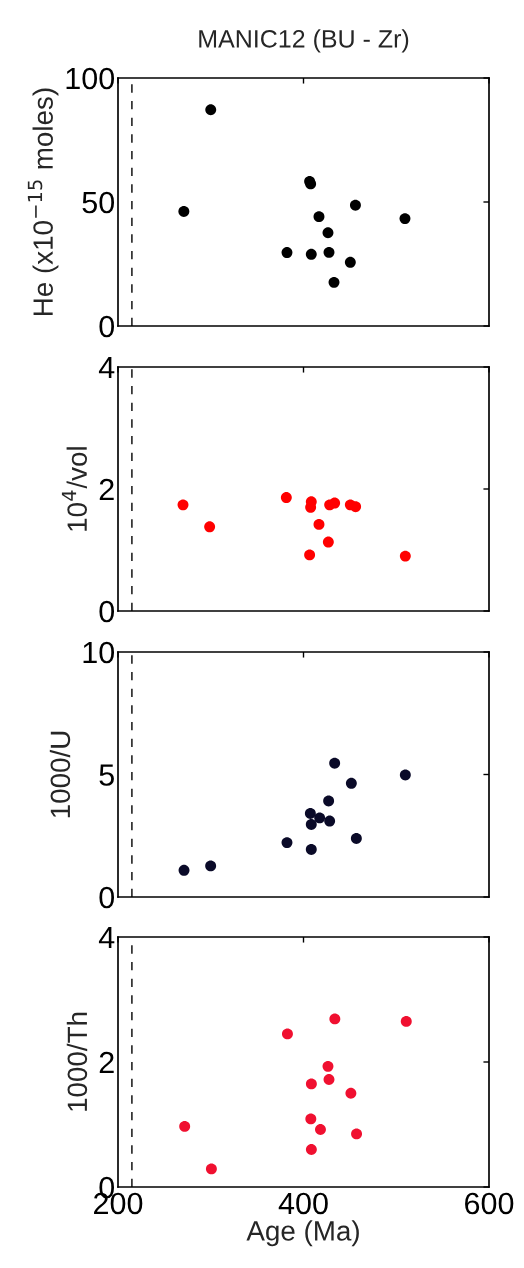 This screenshot has height=1268, width=524. Describe the element at coordinates (77, 1061) in the screenshot. I see `y-axis-title: 1000/Th` at that location.